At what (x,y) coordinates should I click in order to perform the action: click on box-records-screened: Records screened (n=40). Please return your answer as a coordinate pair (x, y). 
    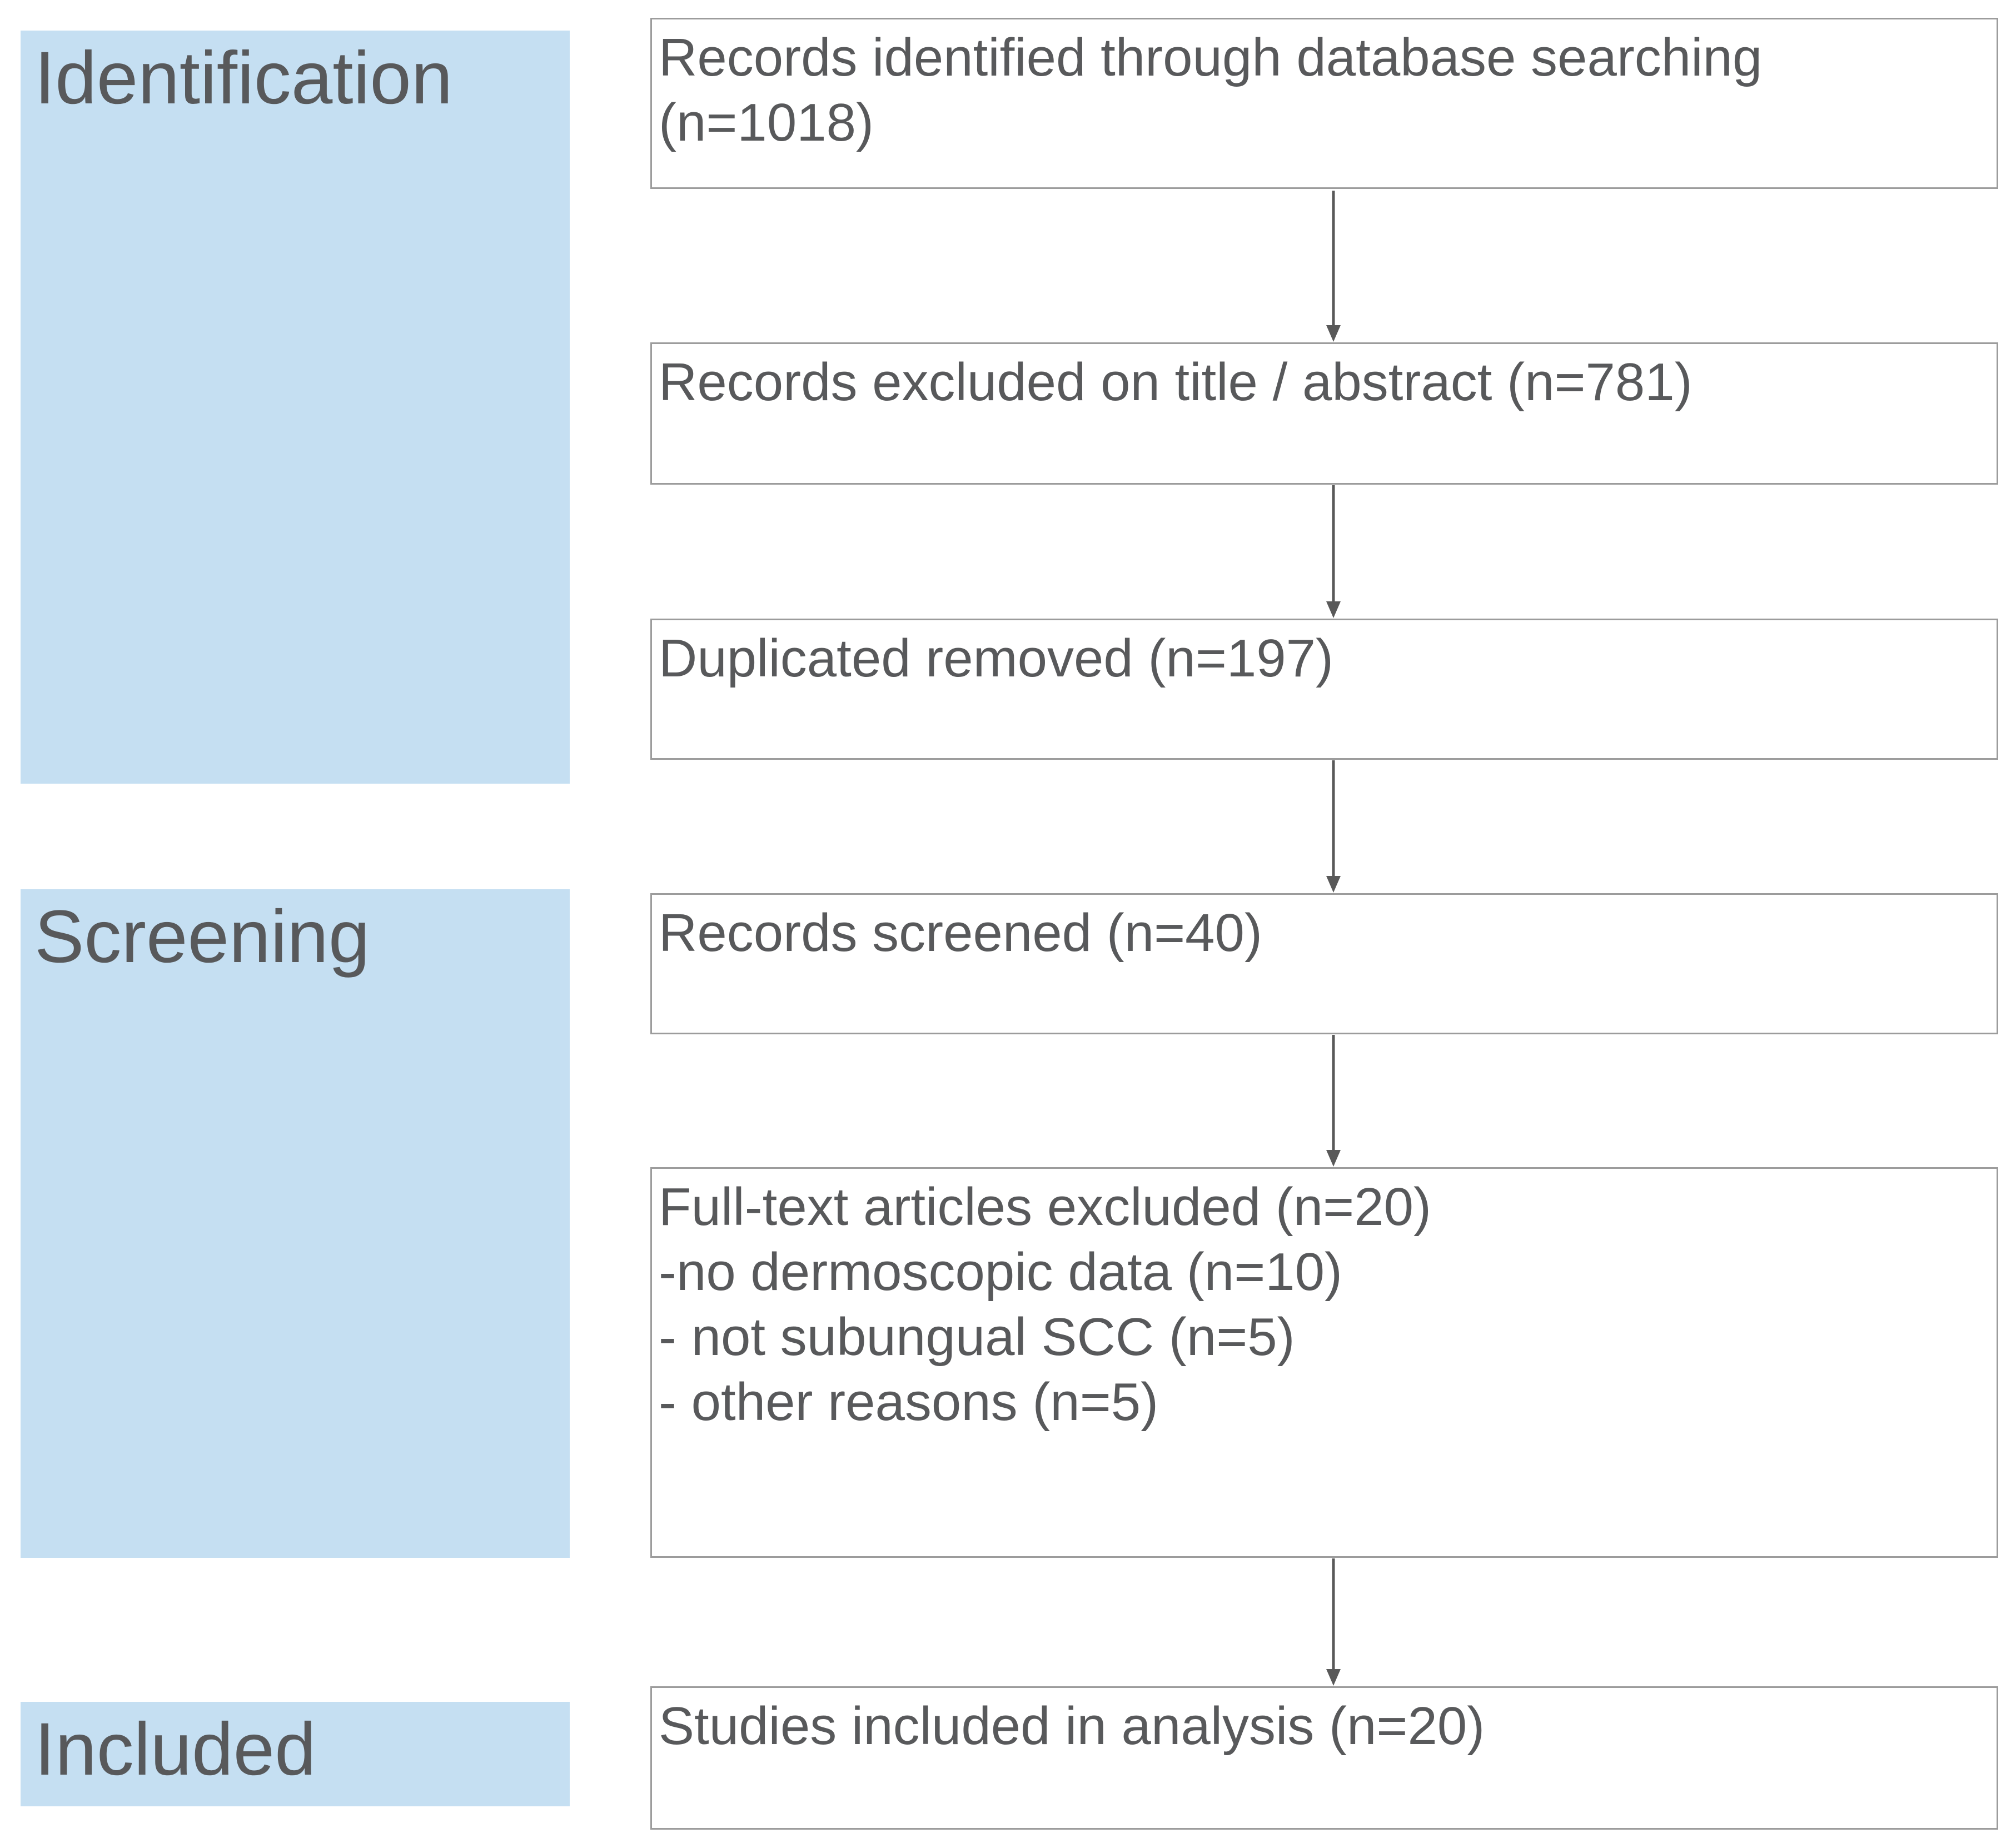
    Looking at the image, I should click on (1324, 964).